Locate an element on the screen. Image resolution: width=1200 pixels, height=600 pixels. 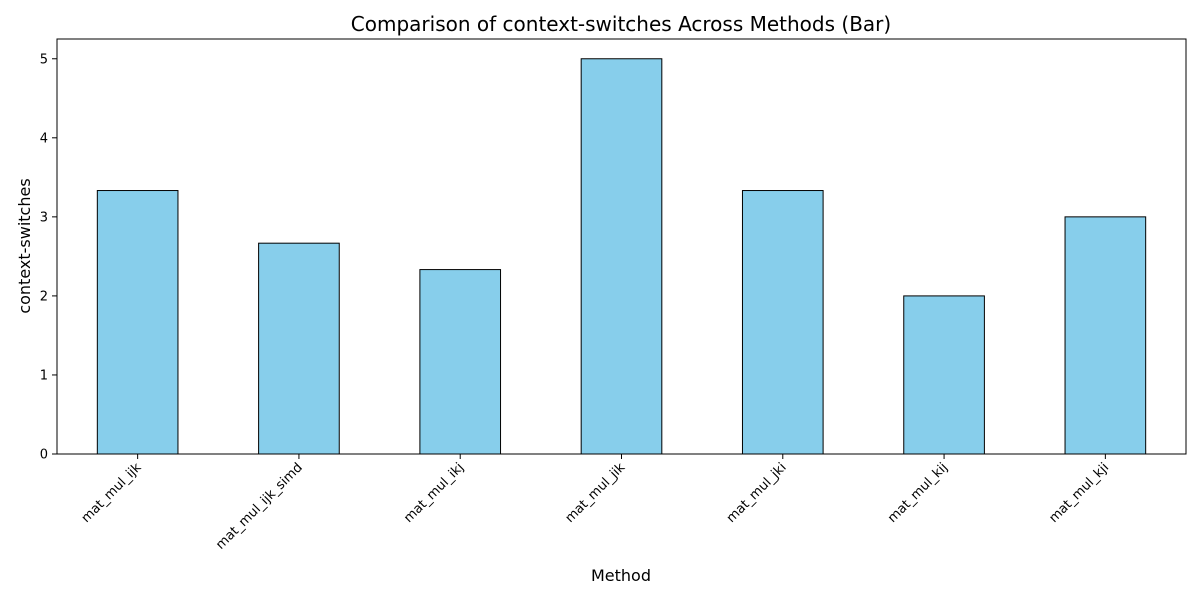
x-tick-label: mat_mul_ijk_simd is located at coordinates (259, 506).